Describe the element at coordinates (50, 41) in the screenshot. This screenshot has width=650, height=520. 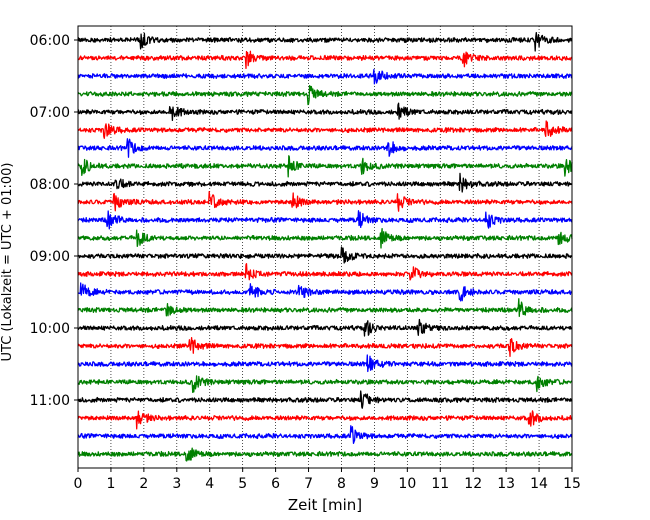
I see `y-tick-label: 06:00` at that location.